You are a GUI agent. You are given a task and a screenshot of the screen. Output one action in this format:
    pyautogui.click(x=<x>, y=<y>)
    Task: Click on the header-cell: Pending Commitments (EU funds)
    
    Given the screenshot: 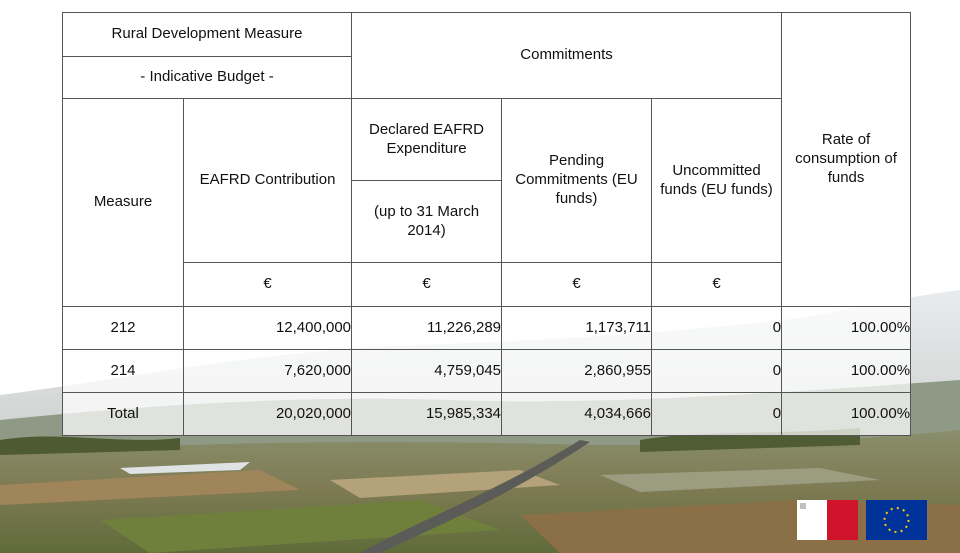 What is the action you would take?
    pyautogui.click(x=577, y=180)
    